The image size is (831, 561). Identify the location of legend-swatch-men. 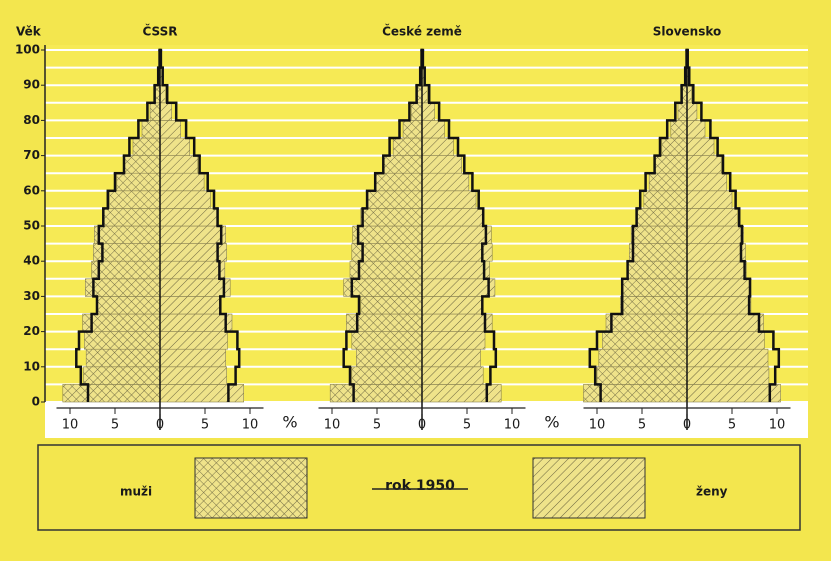
(251, 488).